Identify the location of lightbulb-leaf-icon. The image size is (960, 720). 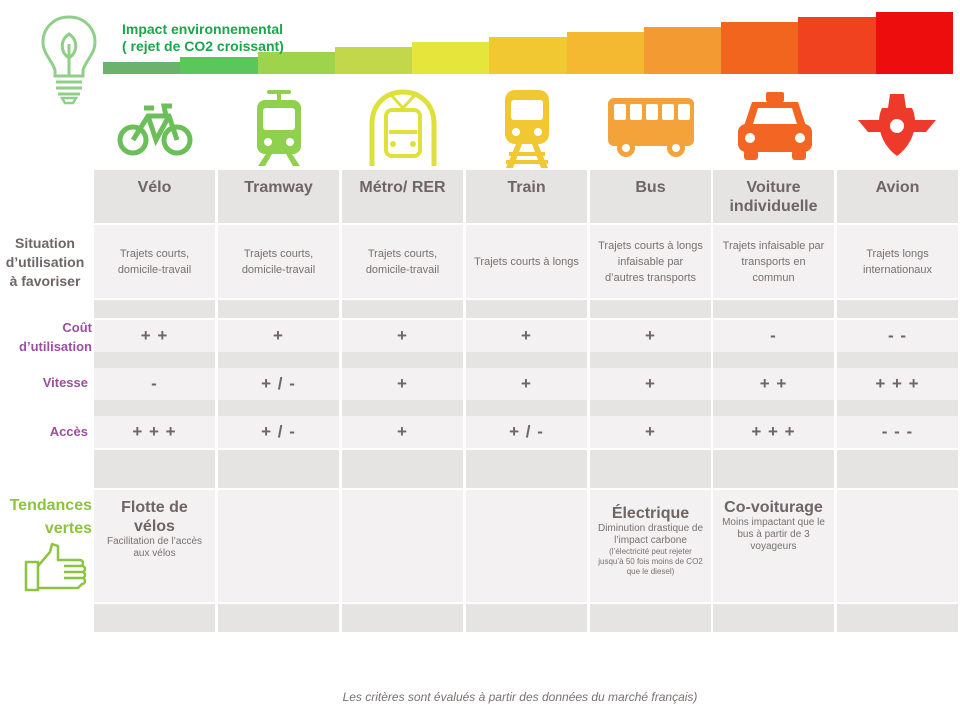
(69, 60).